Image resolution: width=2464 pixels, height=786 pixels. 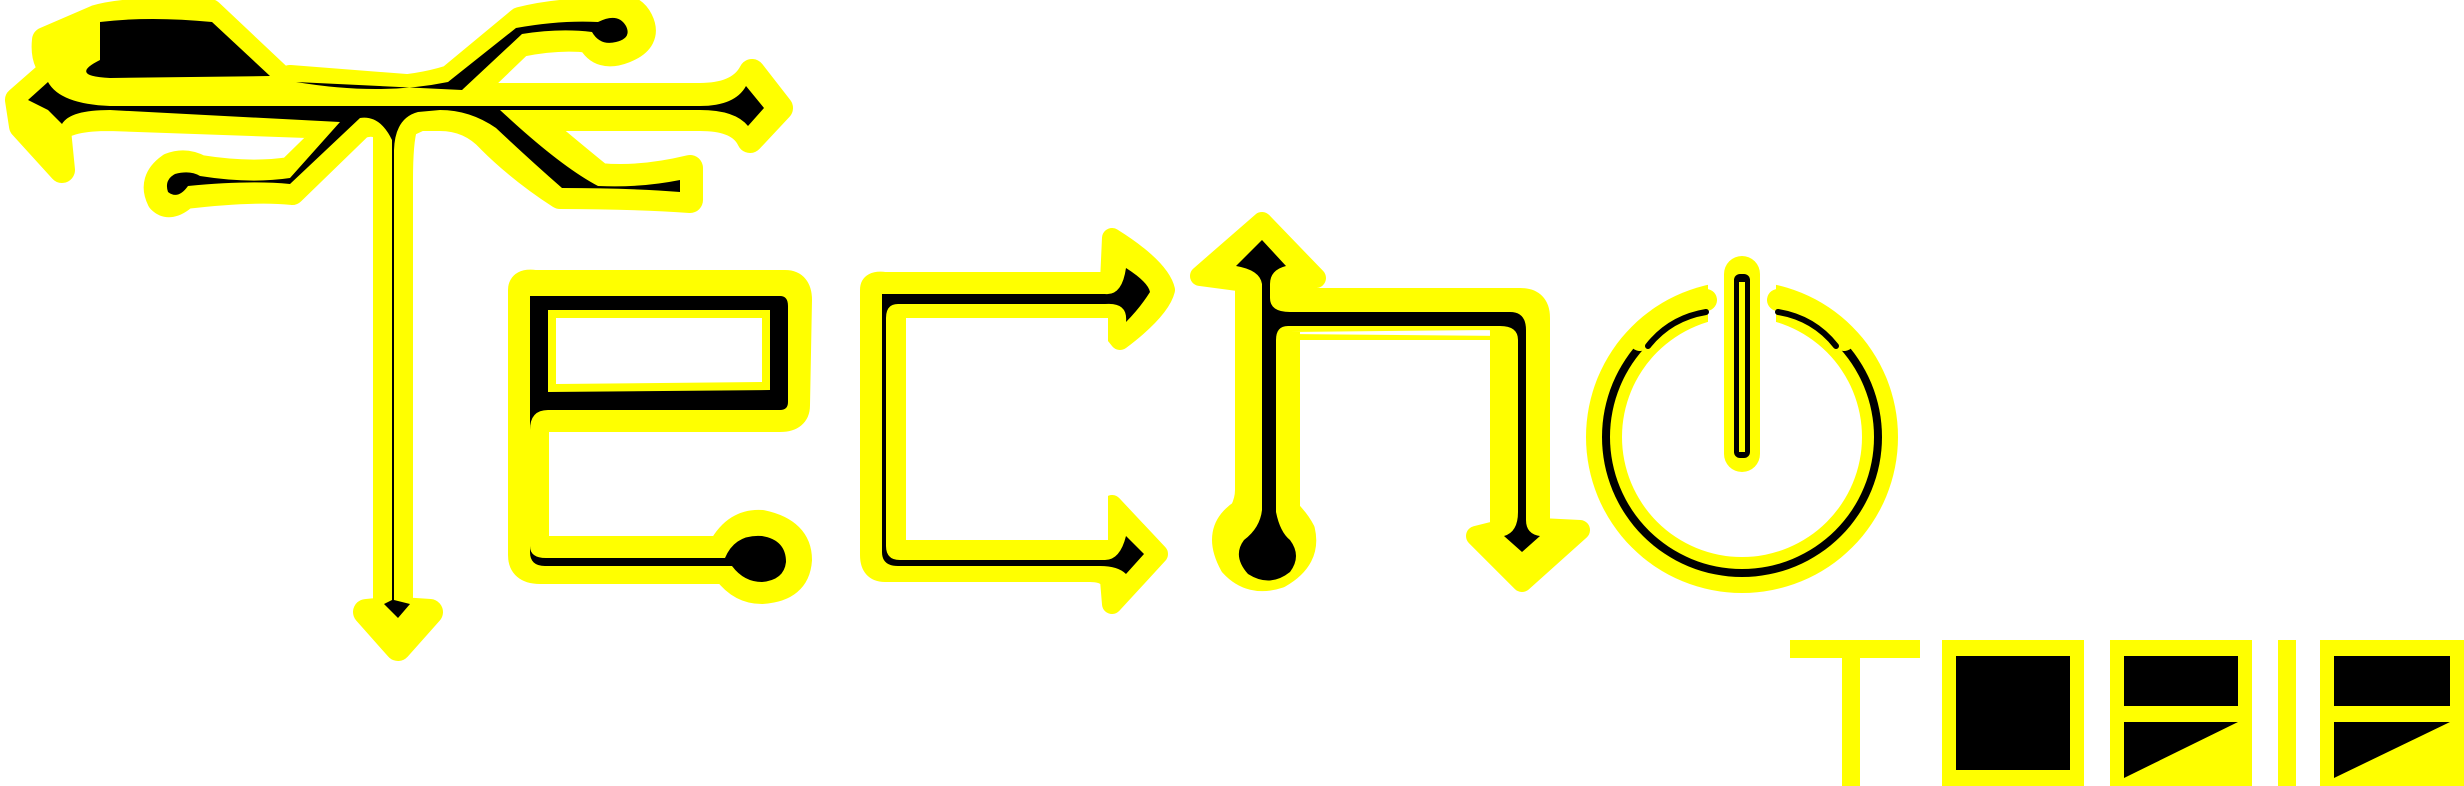 What do you see at coordinates (1017, 421) in the screenshot?
I see `letter-c` at bounding box center [1017, 421].